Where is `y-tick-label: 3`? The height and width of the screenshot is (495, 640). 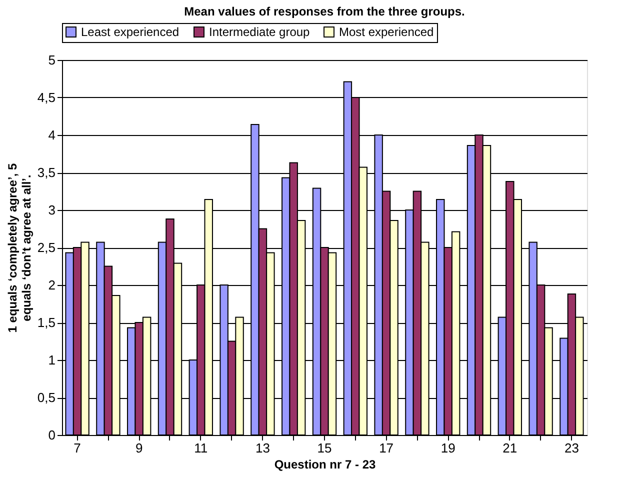
y-tick-label: 3 is located at coordinates (52, 210).